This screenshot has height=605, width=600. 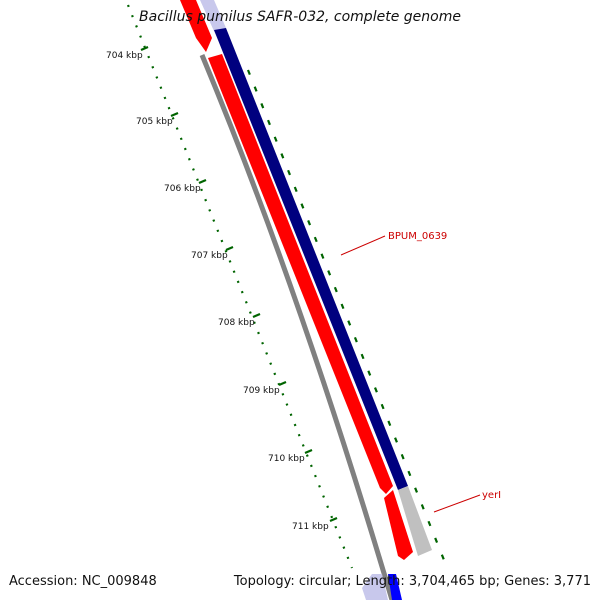 I want to click on gene-label: yerI, so click(x=491, y=495).